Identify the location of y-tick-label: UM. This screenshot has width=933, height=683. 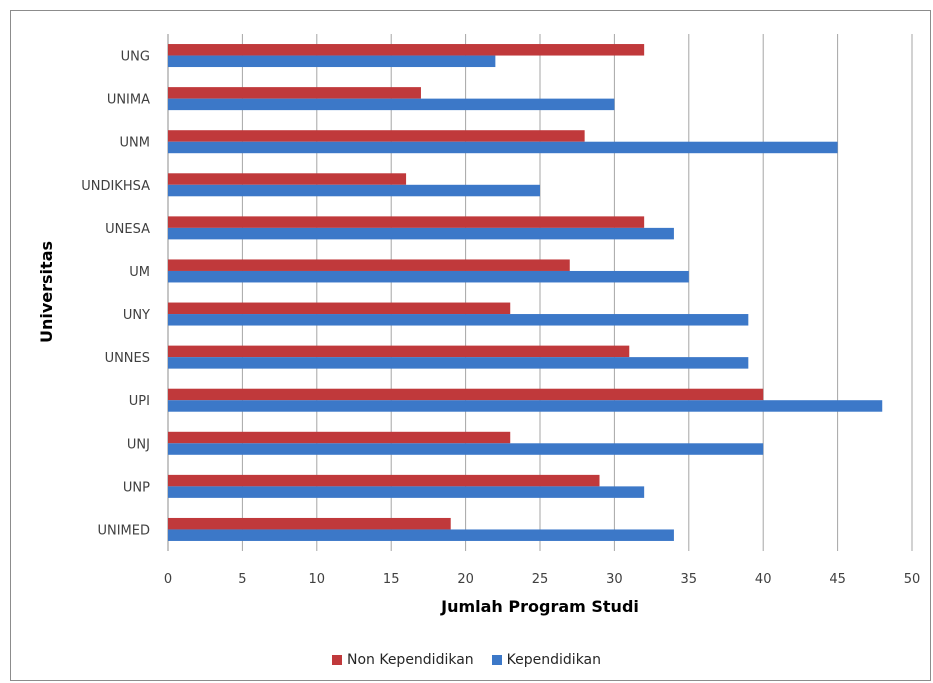
(139, 272).